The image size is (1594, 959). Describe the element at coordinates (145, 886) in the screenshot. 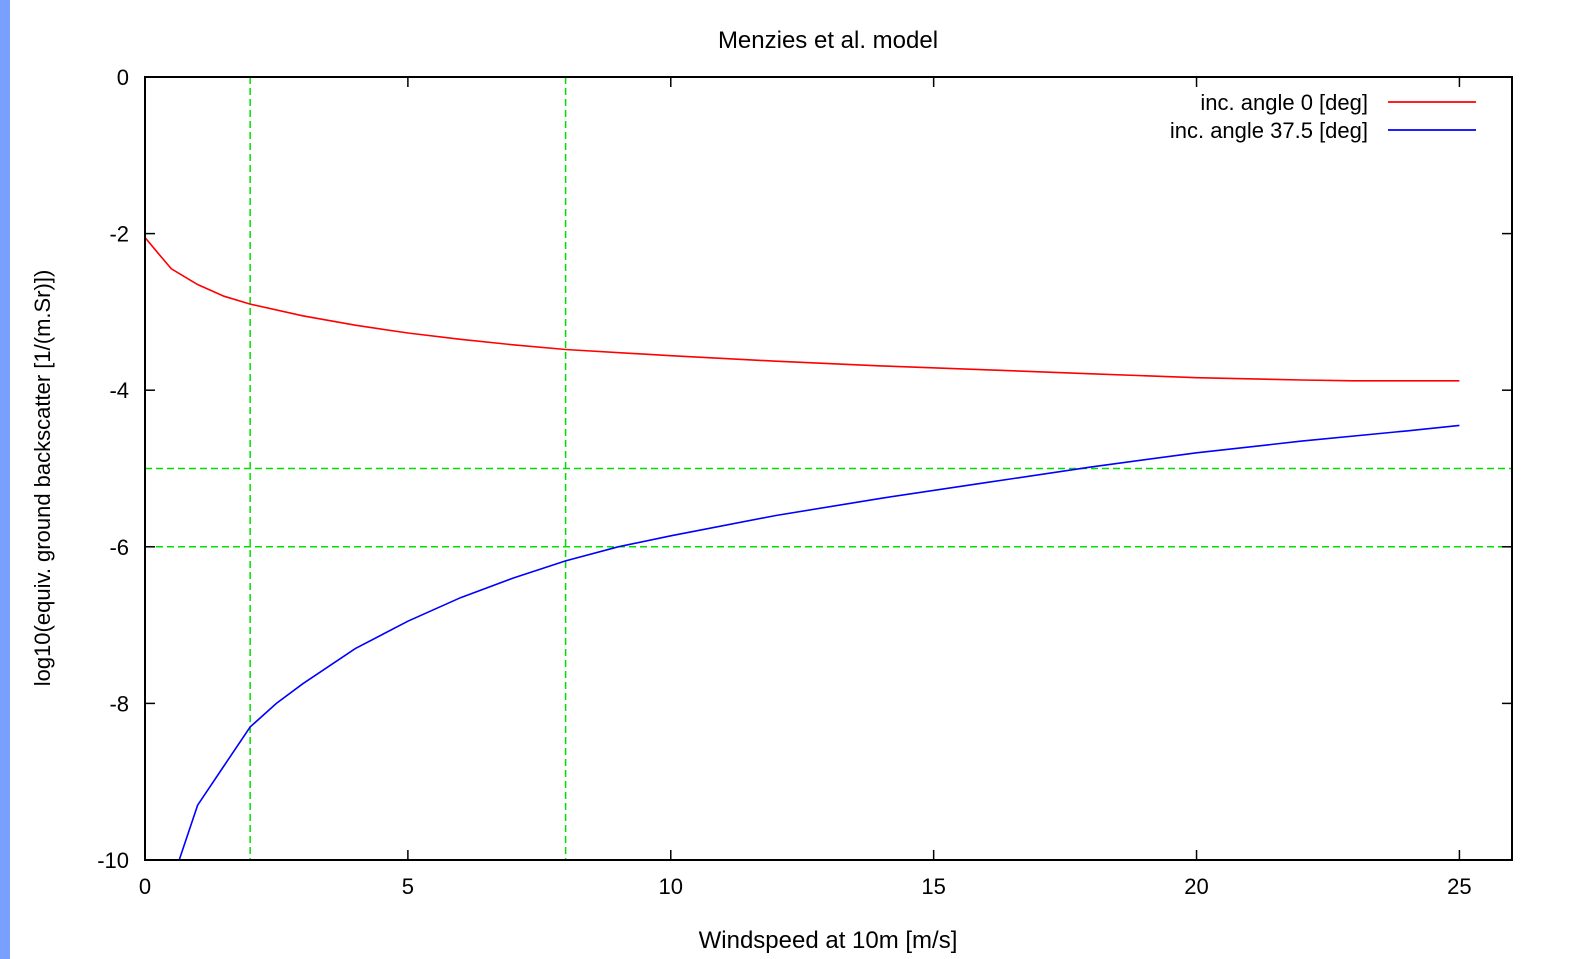

I see `x-tick-label: 0` at that location.